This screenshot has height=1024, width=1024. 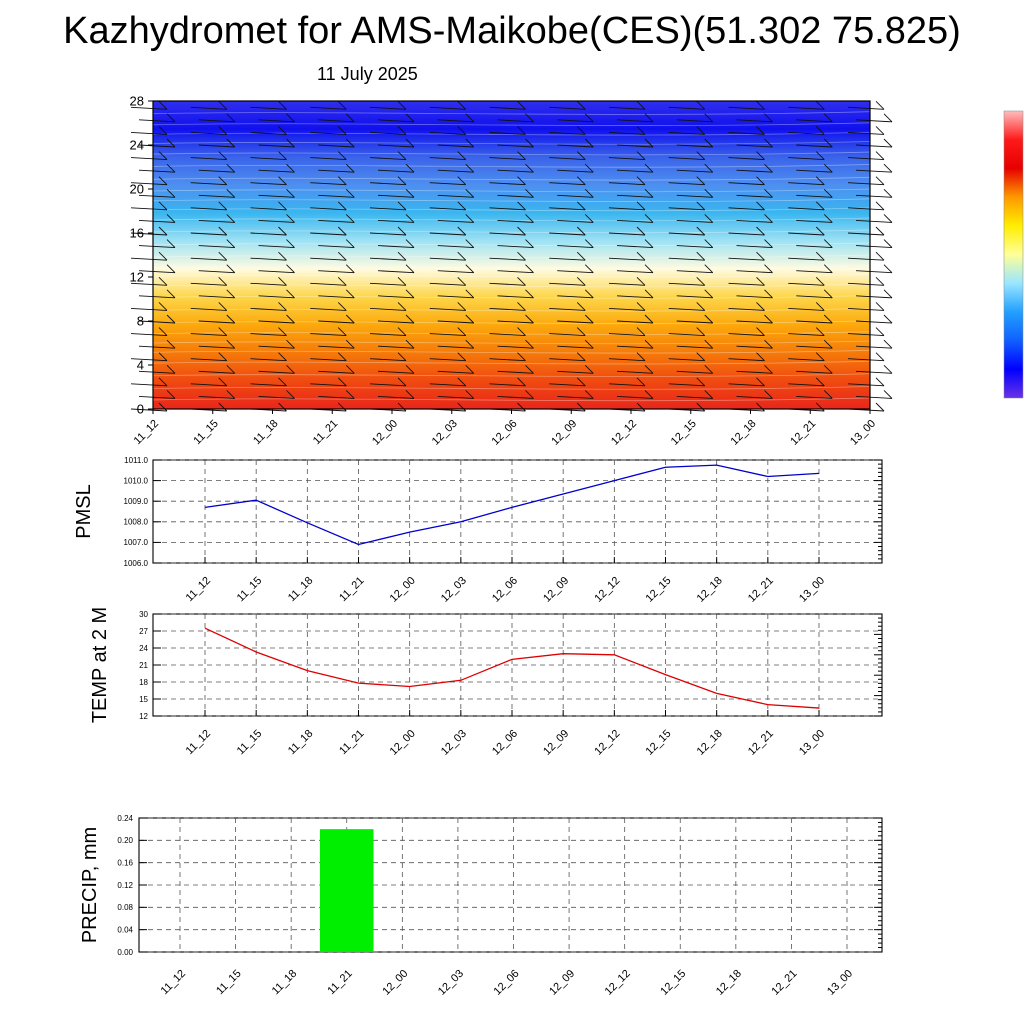 What do you see at coordinates (454, 743) in the screenshot?
I see `x-tick-label: 12_03` at bounding box center [454, 743].